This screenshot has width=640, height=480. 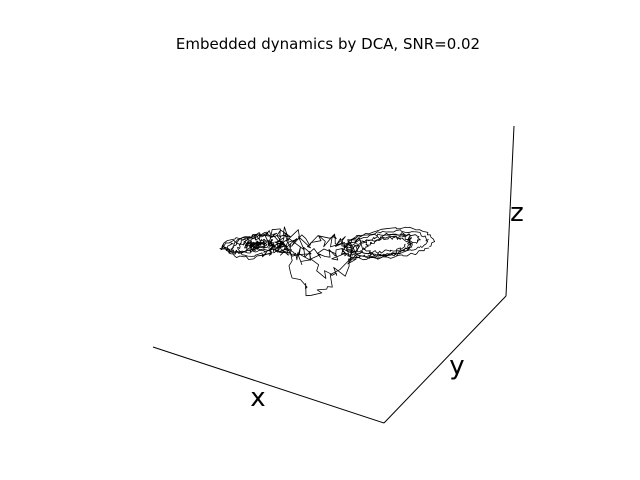 What do you see at coordinates (257, 398) in the screenshot?
I see `x-axis-label: x` at bounding box center [257, 398].